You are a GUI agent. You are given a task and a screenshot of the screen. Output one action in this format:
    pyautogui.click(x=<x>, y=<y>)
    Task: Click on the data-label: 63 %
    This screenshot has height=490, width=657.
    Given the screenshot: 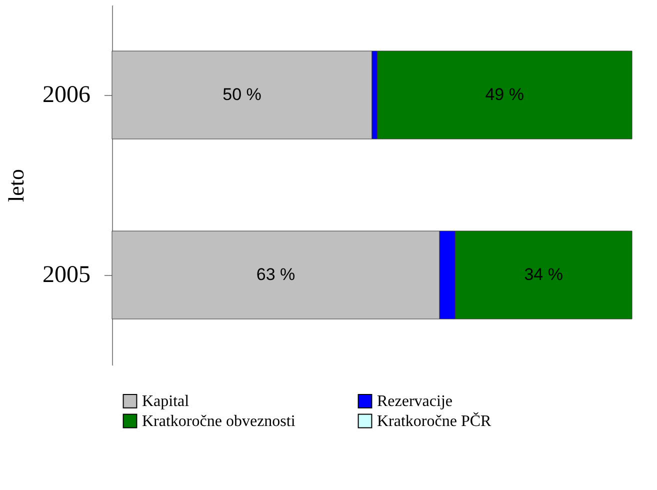 What is the action you would take?
    pyautogui.click(x=276, y=274)
    